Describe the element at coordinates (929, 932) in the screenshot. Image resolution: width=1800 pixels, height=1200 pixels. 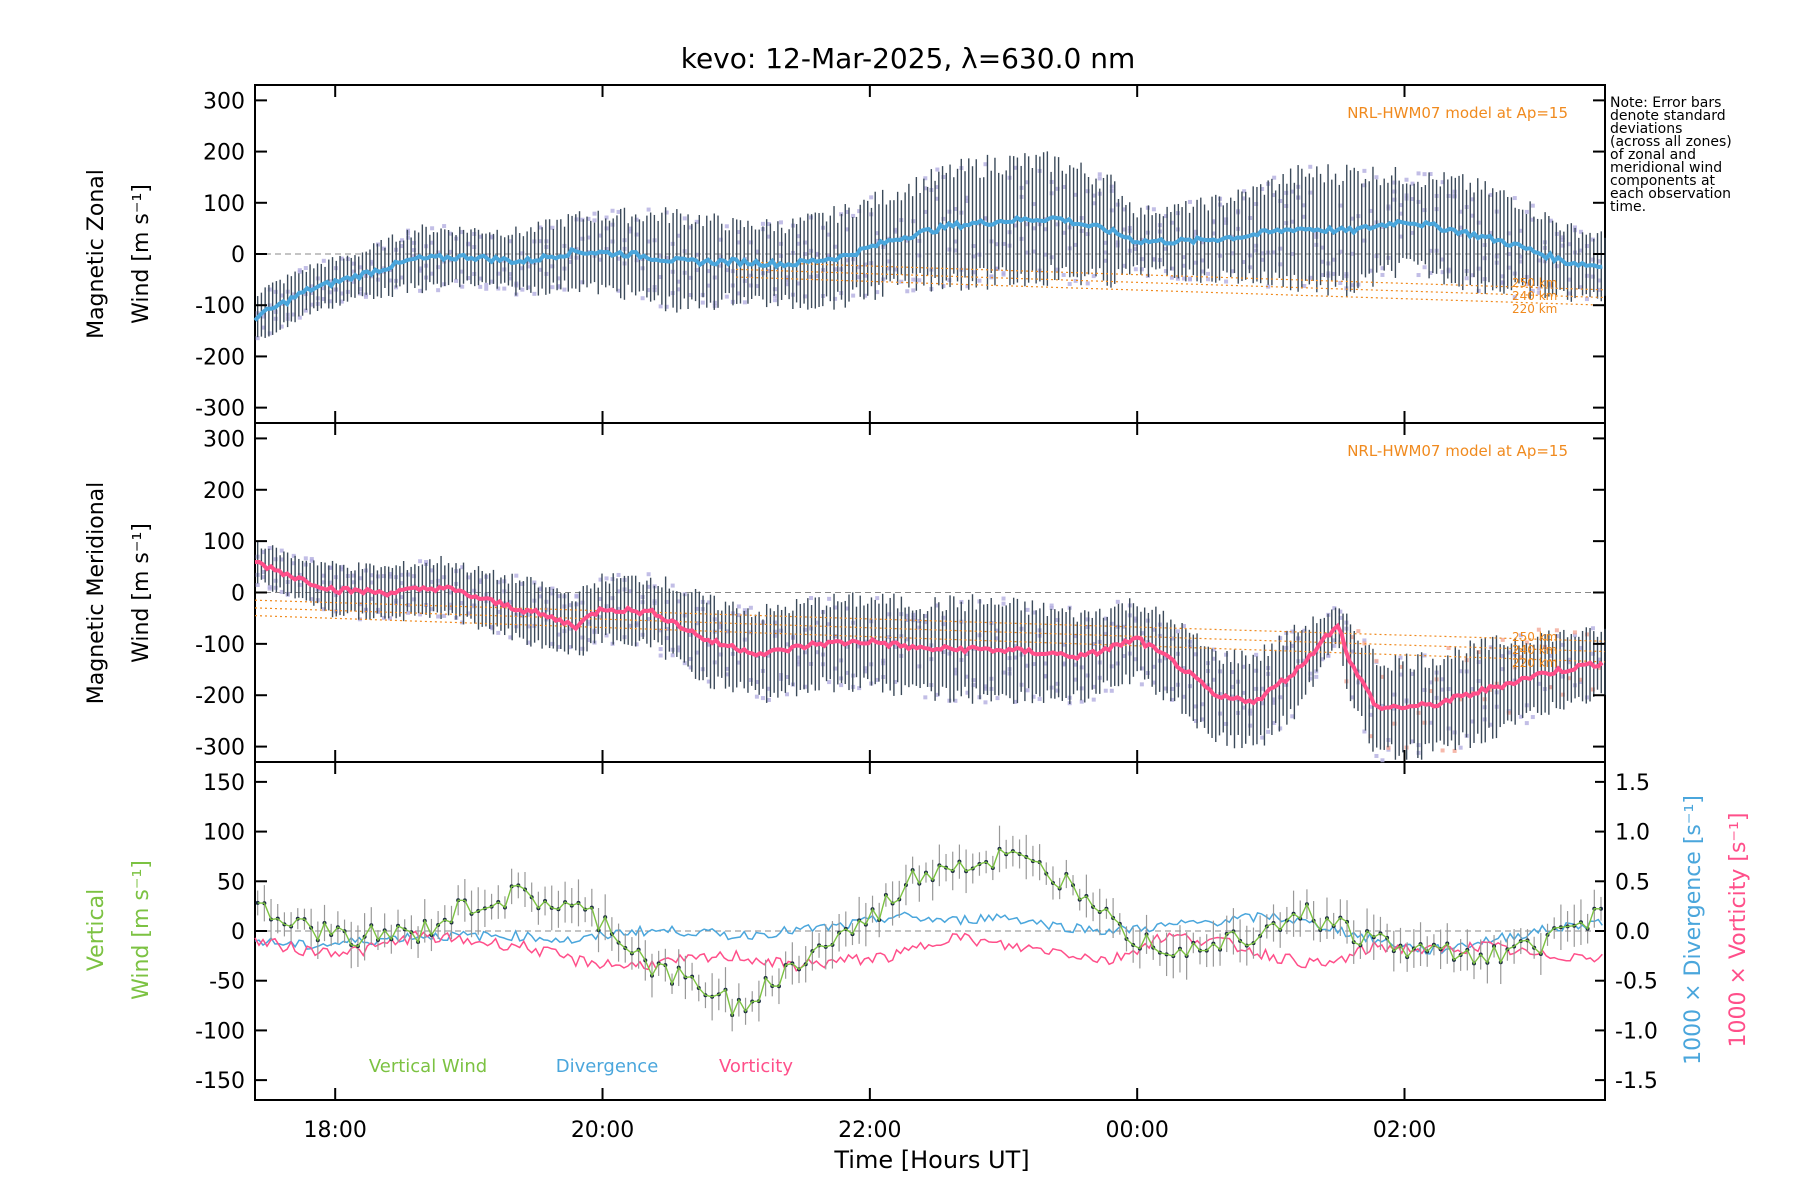
I see `vertical-wind-line` at that location.